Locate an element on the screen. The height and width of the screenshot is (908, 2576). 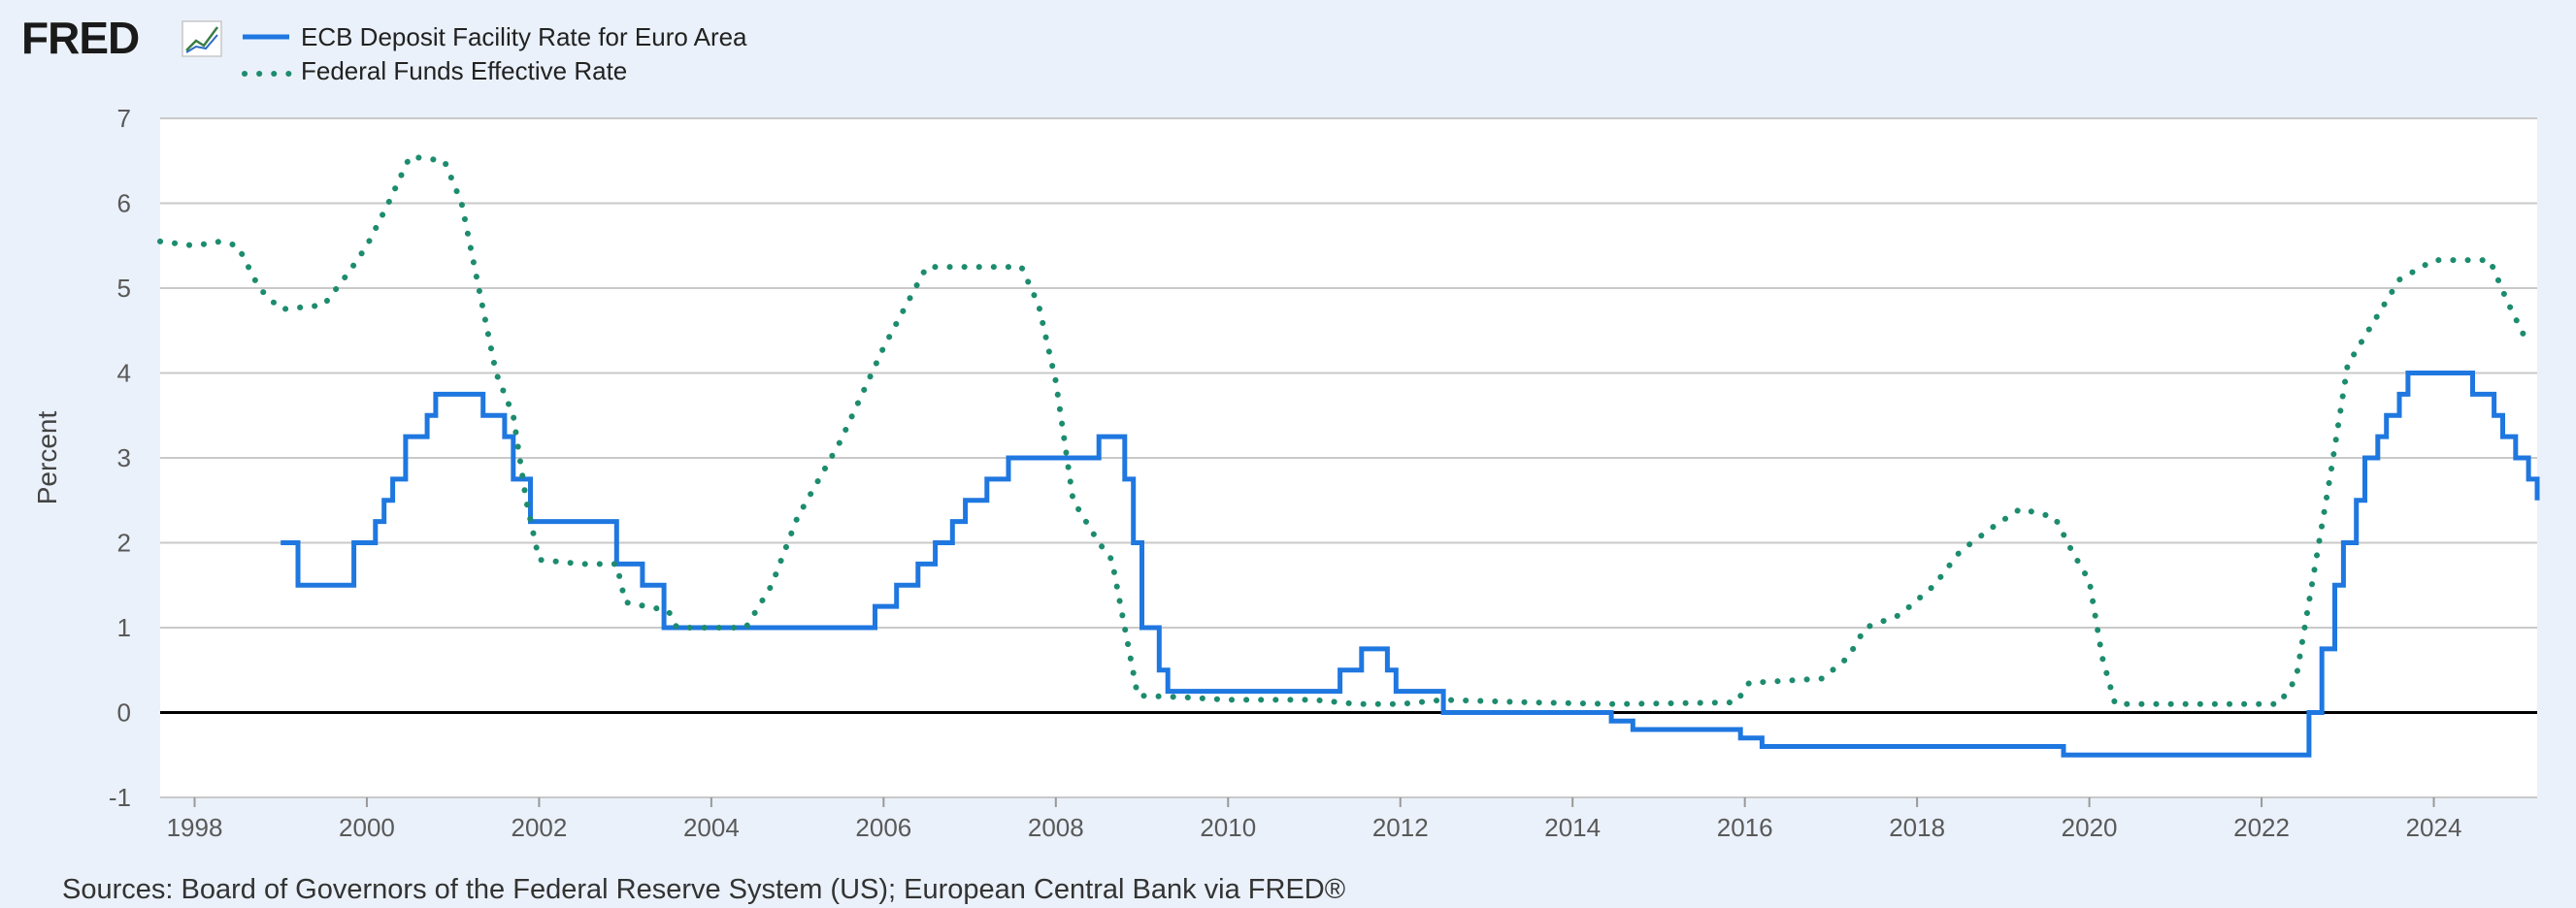
legend-item-fed-funds: Federal Funds Effective Rate is located at coordinates (434, 70).